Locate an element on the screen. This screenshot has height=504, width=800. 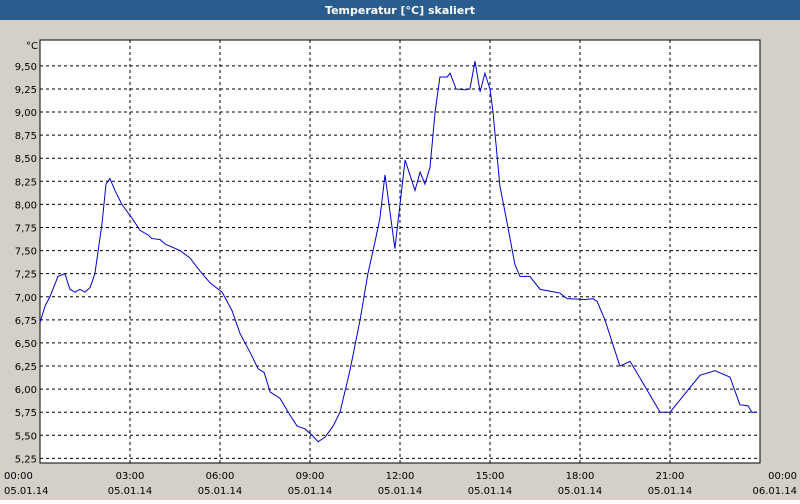
chart-title: Temperatur [°C] skaliert is located at coordinates (400, 10).